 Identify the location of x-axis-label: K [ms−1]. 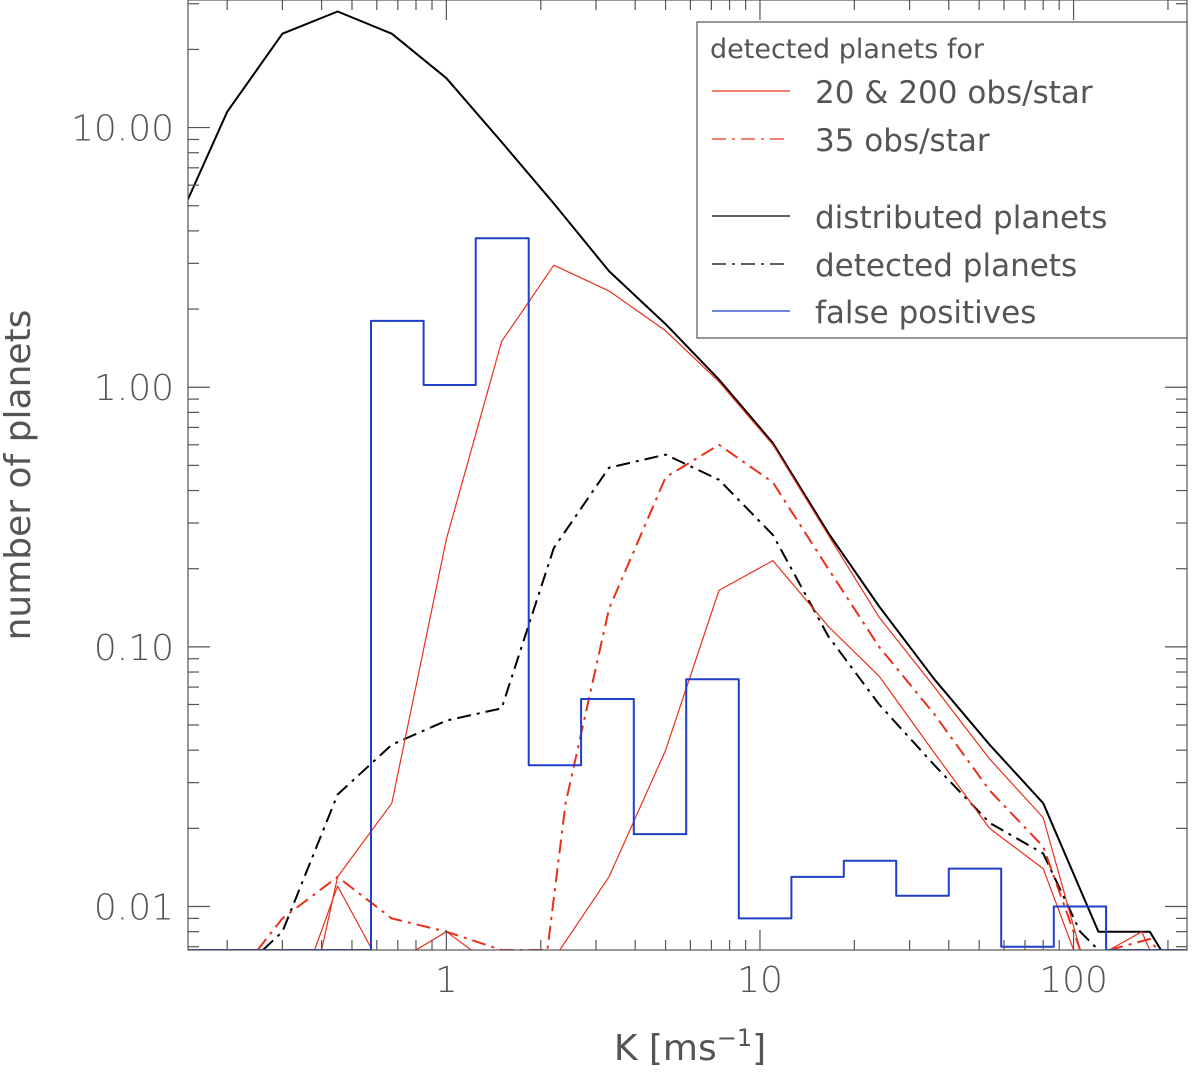
(690, 1046).